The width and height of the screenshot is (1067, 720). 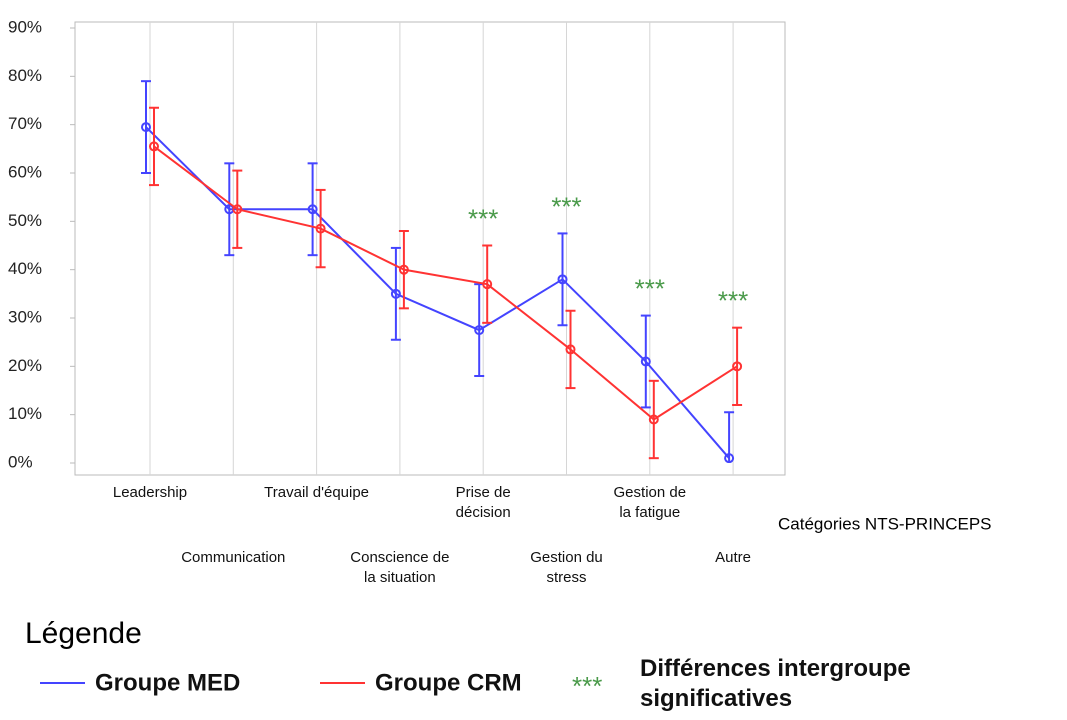 What do you see at coordinates (587, 686) in the screenshot?
I see `legend-marker: ***` at bounding box center [587, 686].